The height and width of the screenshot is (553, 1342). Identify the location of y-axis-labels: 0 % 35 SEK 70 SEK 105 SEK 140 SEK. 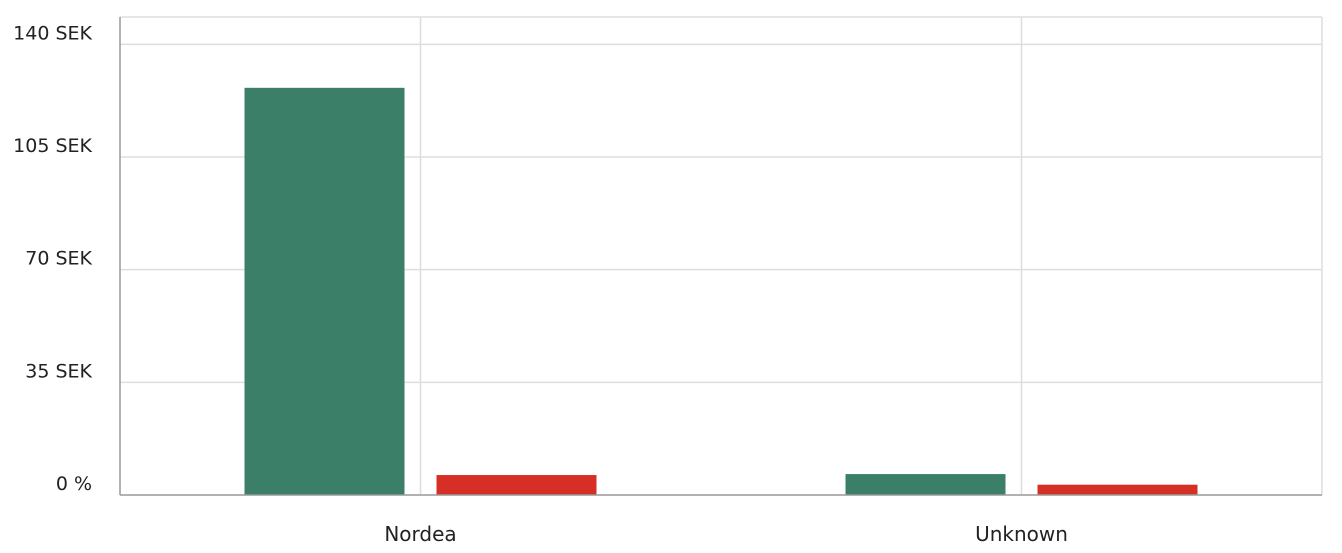
(52, 258).